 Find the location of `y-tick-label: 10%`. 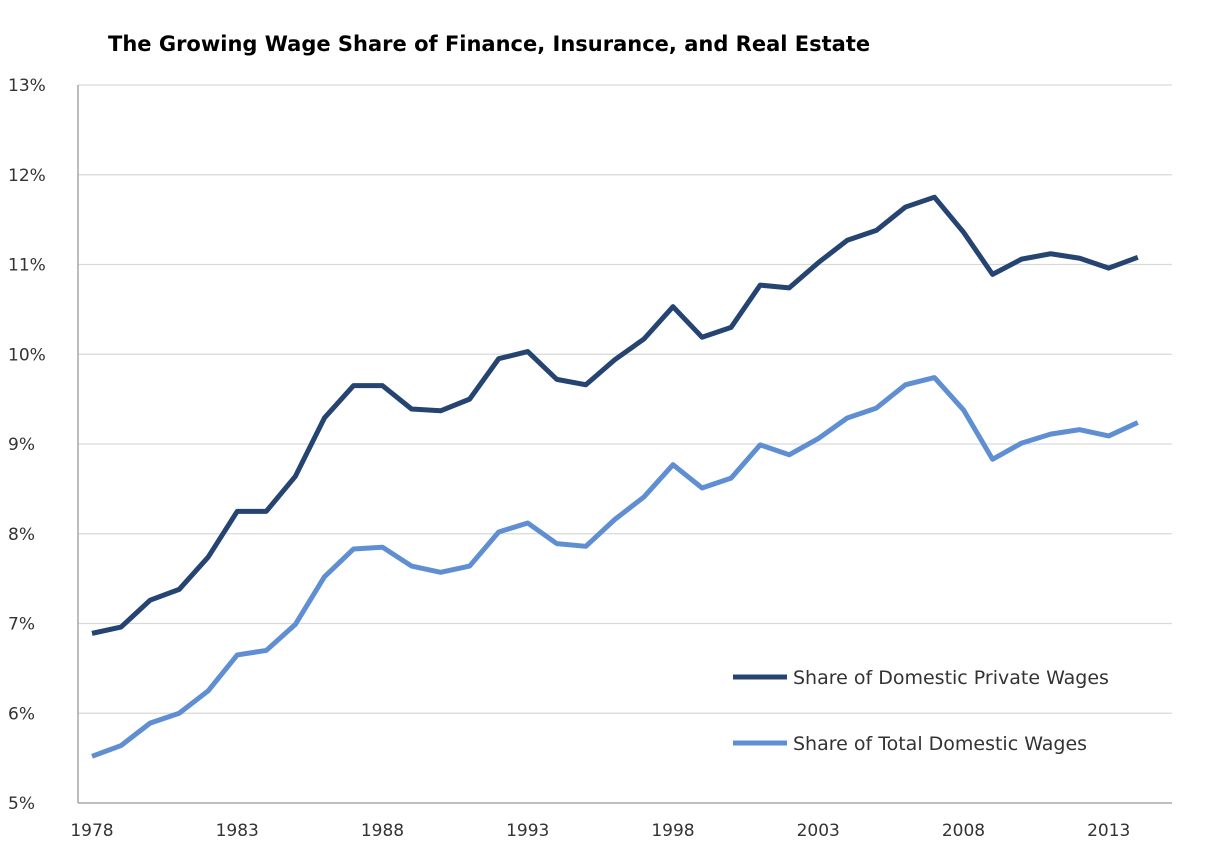

y-tick-label: 10% is located at coordinates (27, 355).